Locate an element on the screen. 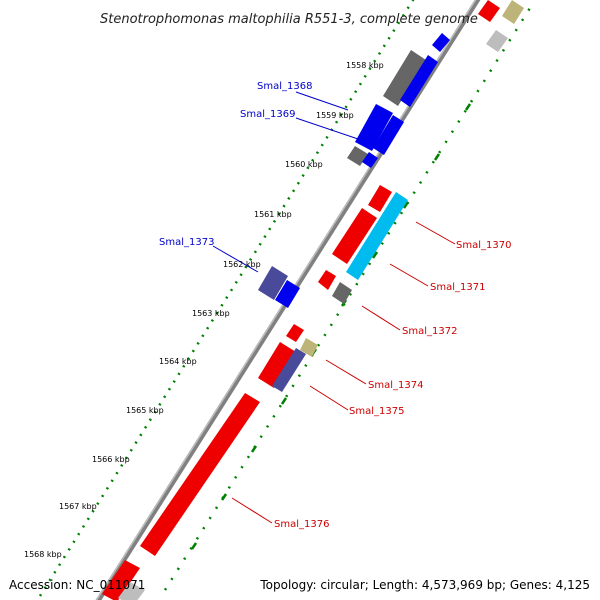 This screenshot has width=600, height=600. gene-red-1370a is located at coordinates (380, 198).